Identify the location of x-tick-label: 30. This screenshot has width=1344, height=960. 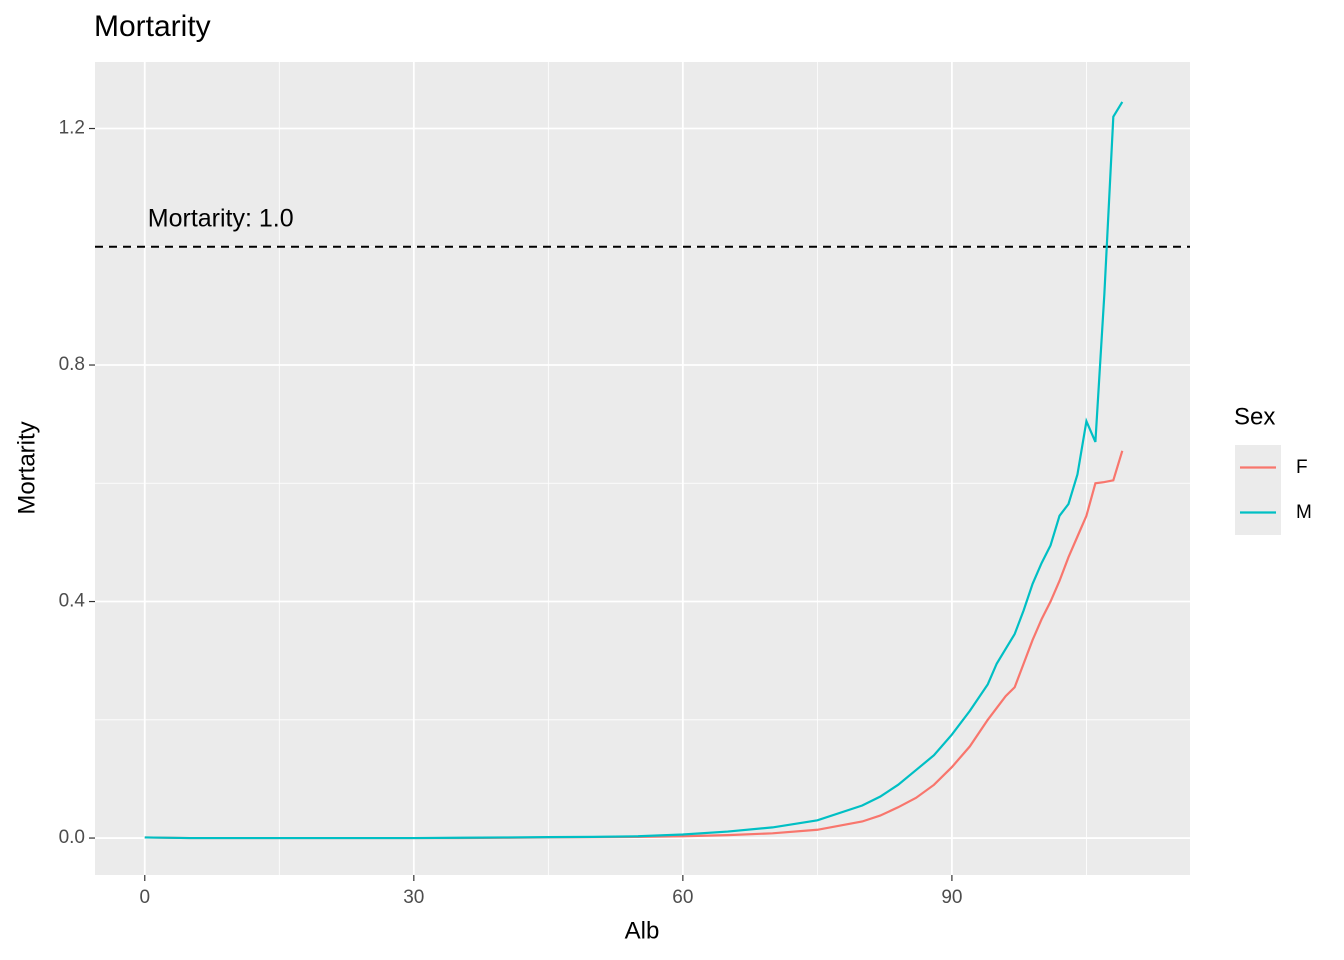
(413, 897).